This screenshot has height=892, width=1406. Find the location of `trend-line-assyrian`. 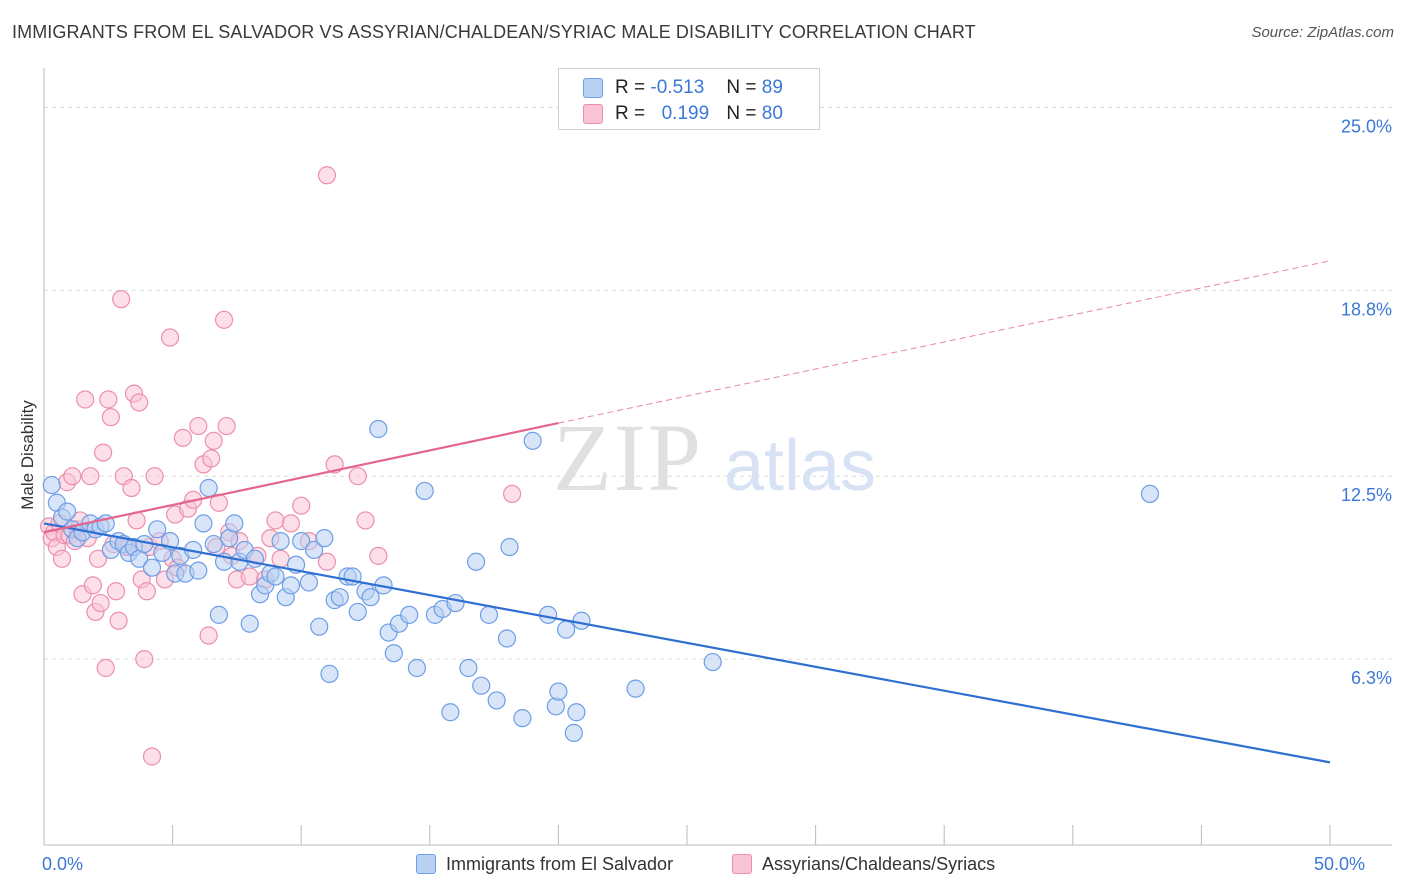

trend-line-assyrian is located at coordinates (301, 478).